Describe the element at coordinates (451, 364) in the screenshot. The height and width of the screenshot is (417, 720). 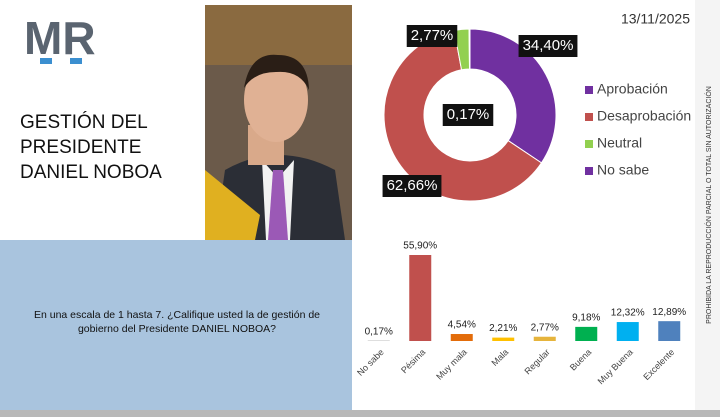
I see `x-tick-label: Muy mala` at that location.